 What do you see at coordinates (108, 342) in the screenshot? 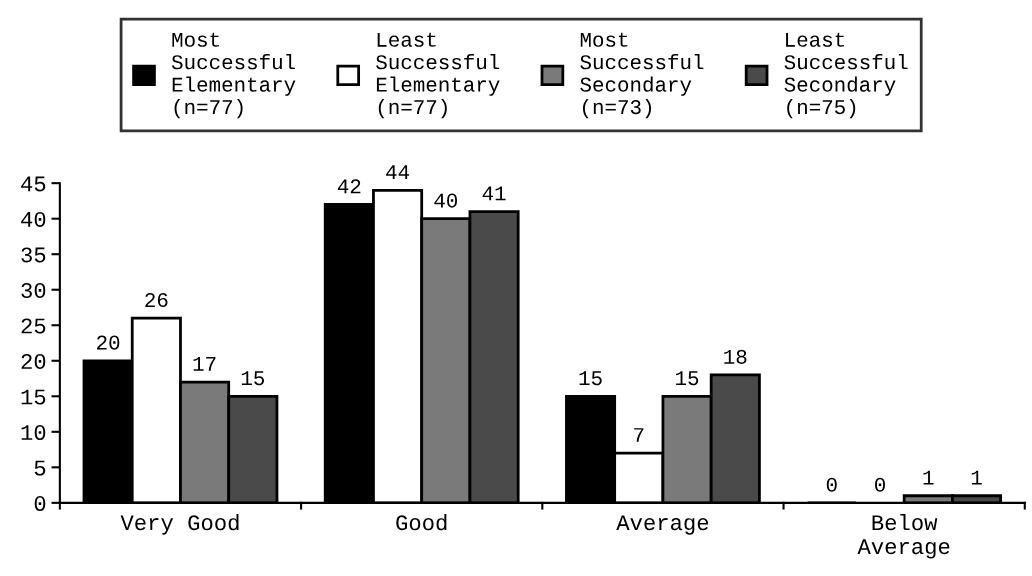
I see `data-label: 20` at bounding box center [108, 342].